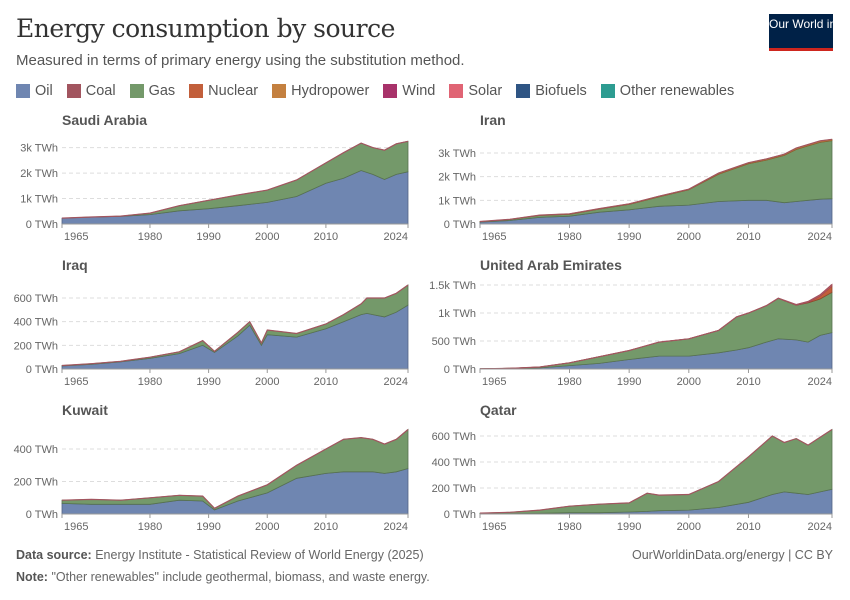 The width and height of the screenshot is (850, 600). I want to click on legend-item-coal: Coal, so click(91, 91).